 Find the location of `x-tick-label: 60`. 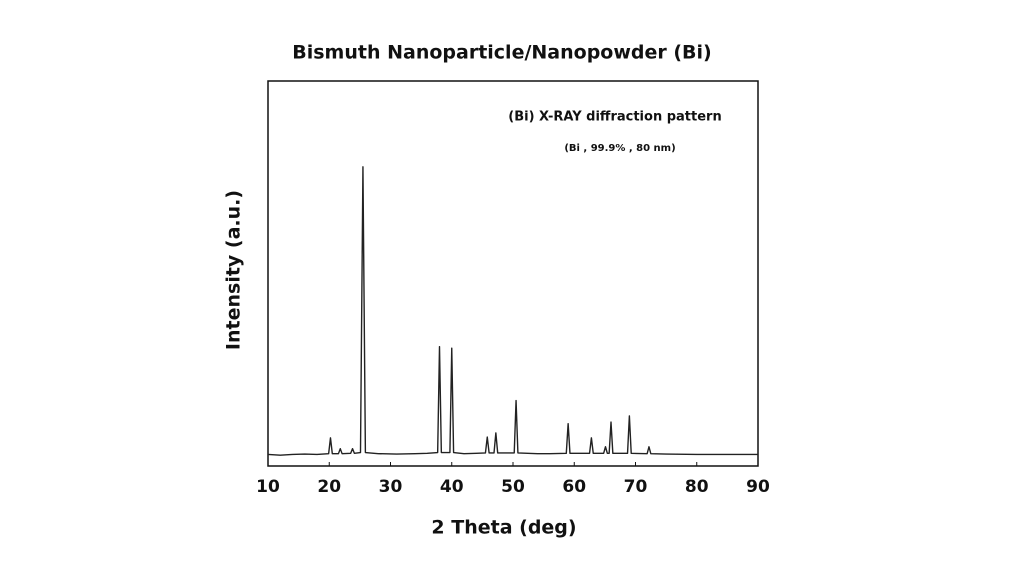

x-tick-label: 60 is located at coordinates (574, 487).